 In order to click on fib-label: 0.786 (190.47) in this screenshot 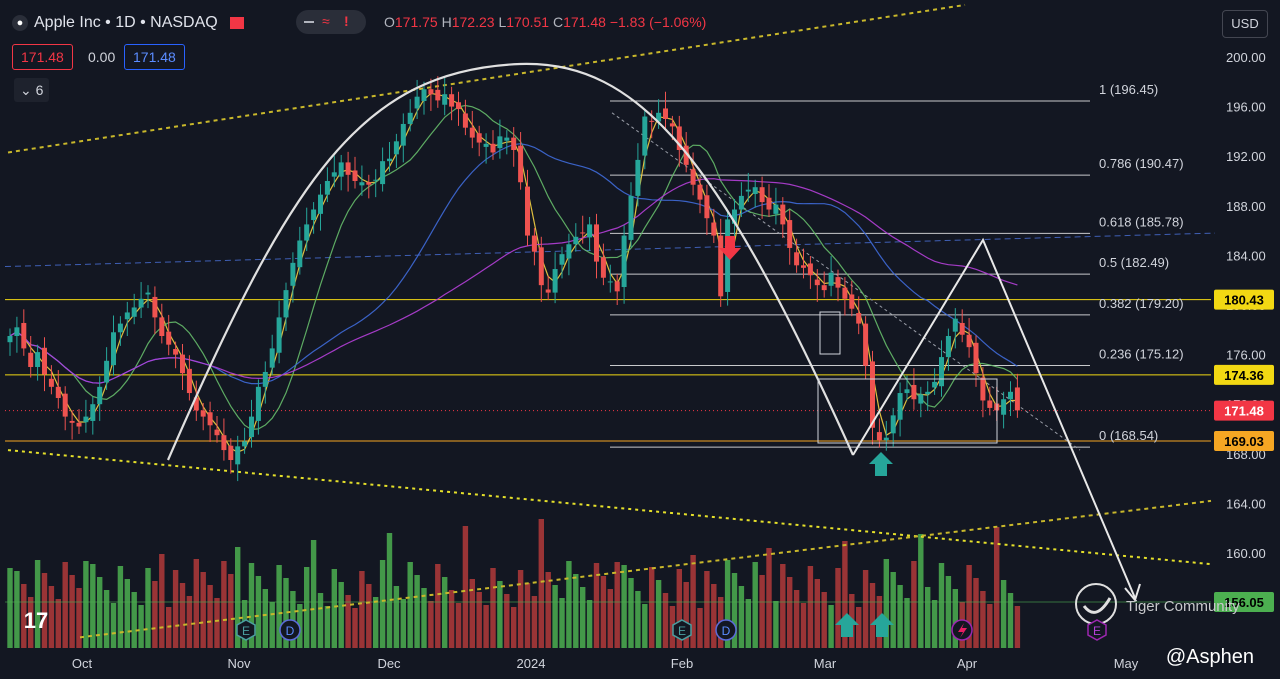, I will do `click(1141, 163)`.